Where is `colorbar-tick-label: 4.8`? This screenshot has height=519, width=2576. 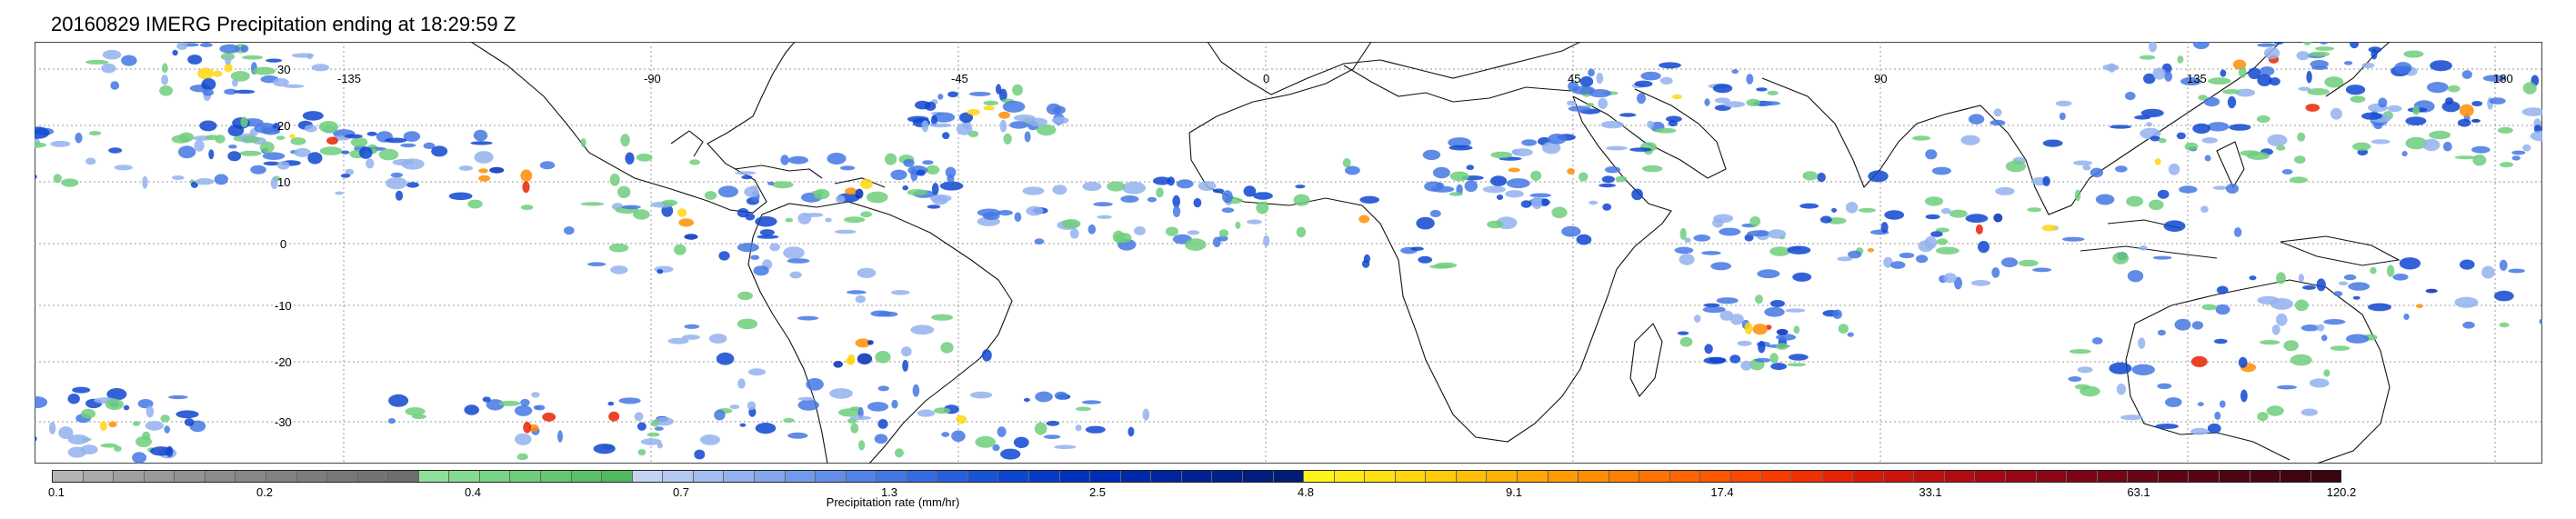 colorbar-tick-label: 4.8 is located at coordinates (1306, 492).